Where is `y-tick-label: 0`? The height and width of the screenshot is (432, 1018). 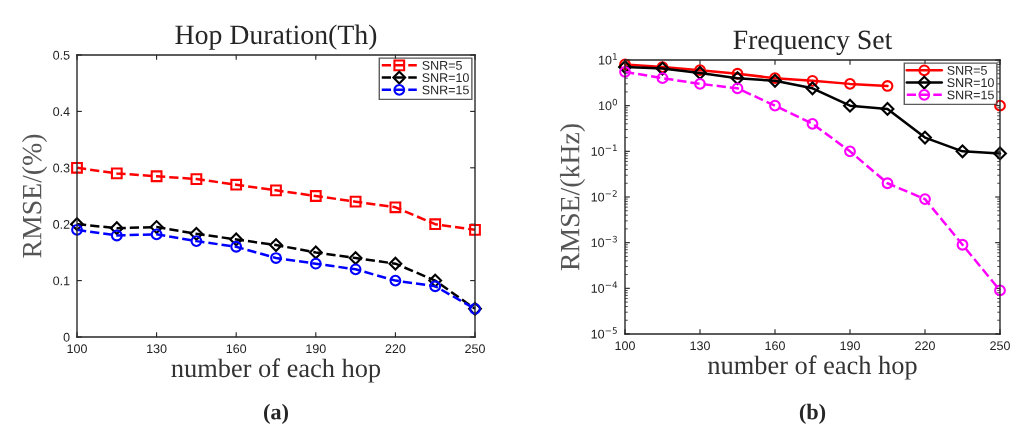 y-tick-label: 0 is located at coordinates (66, 337).